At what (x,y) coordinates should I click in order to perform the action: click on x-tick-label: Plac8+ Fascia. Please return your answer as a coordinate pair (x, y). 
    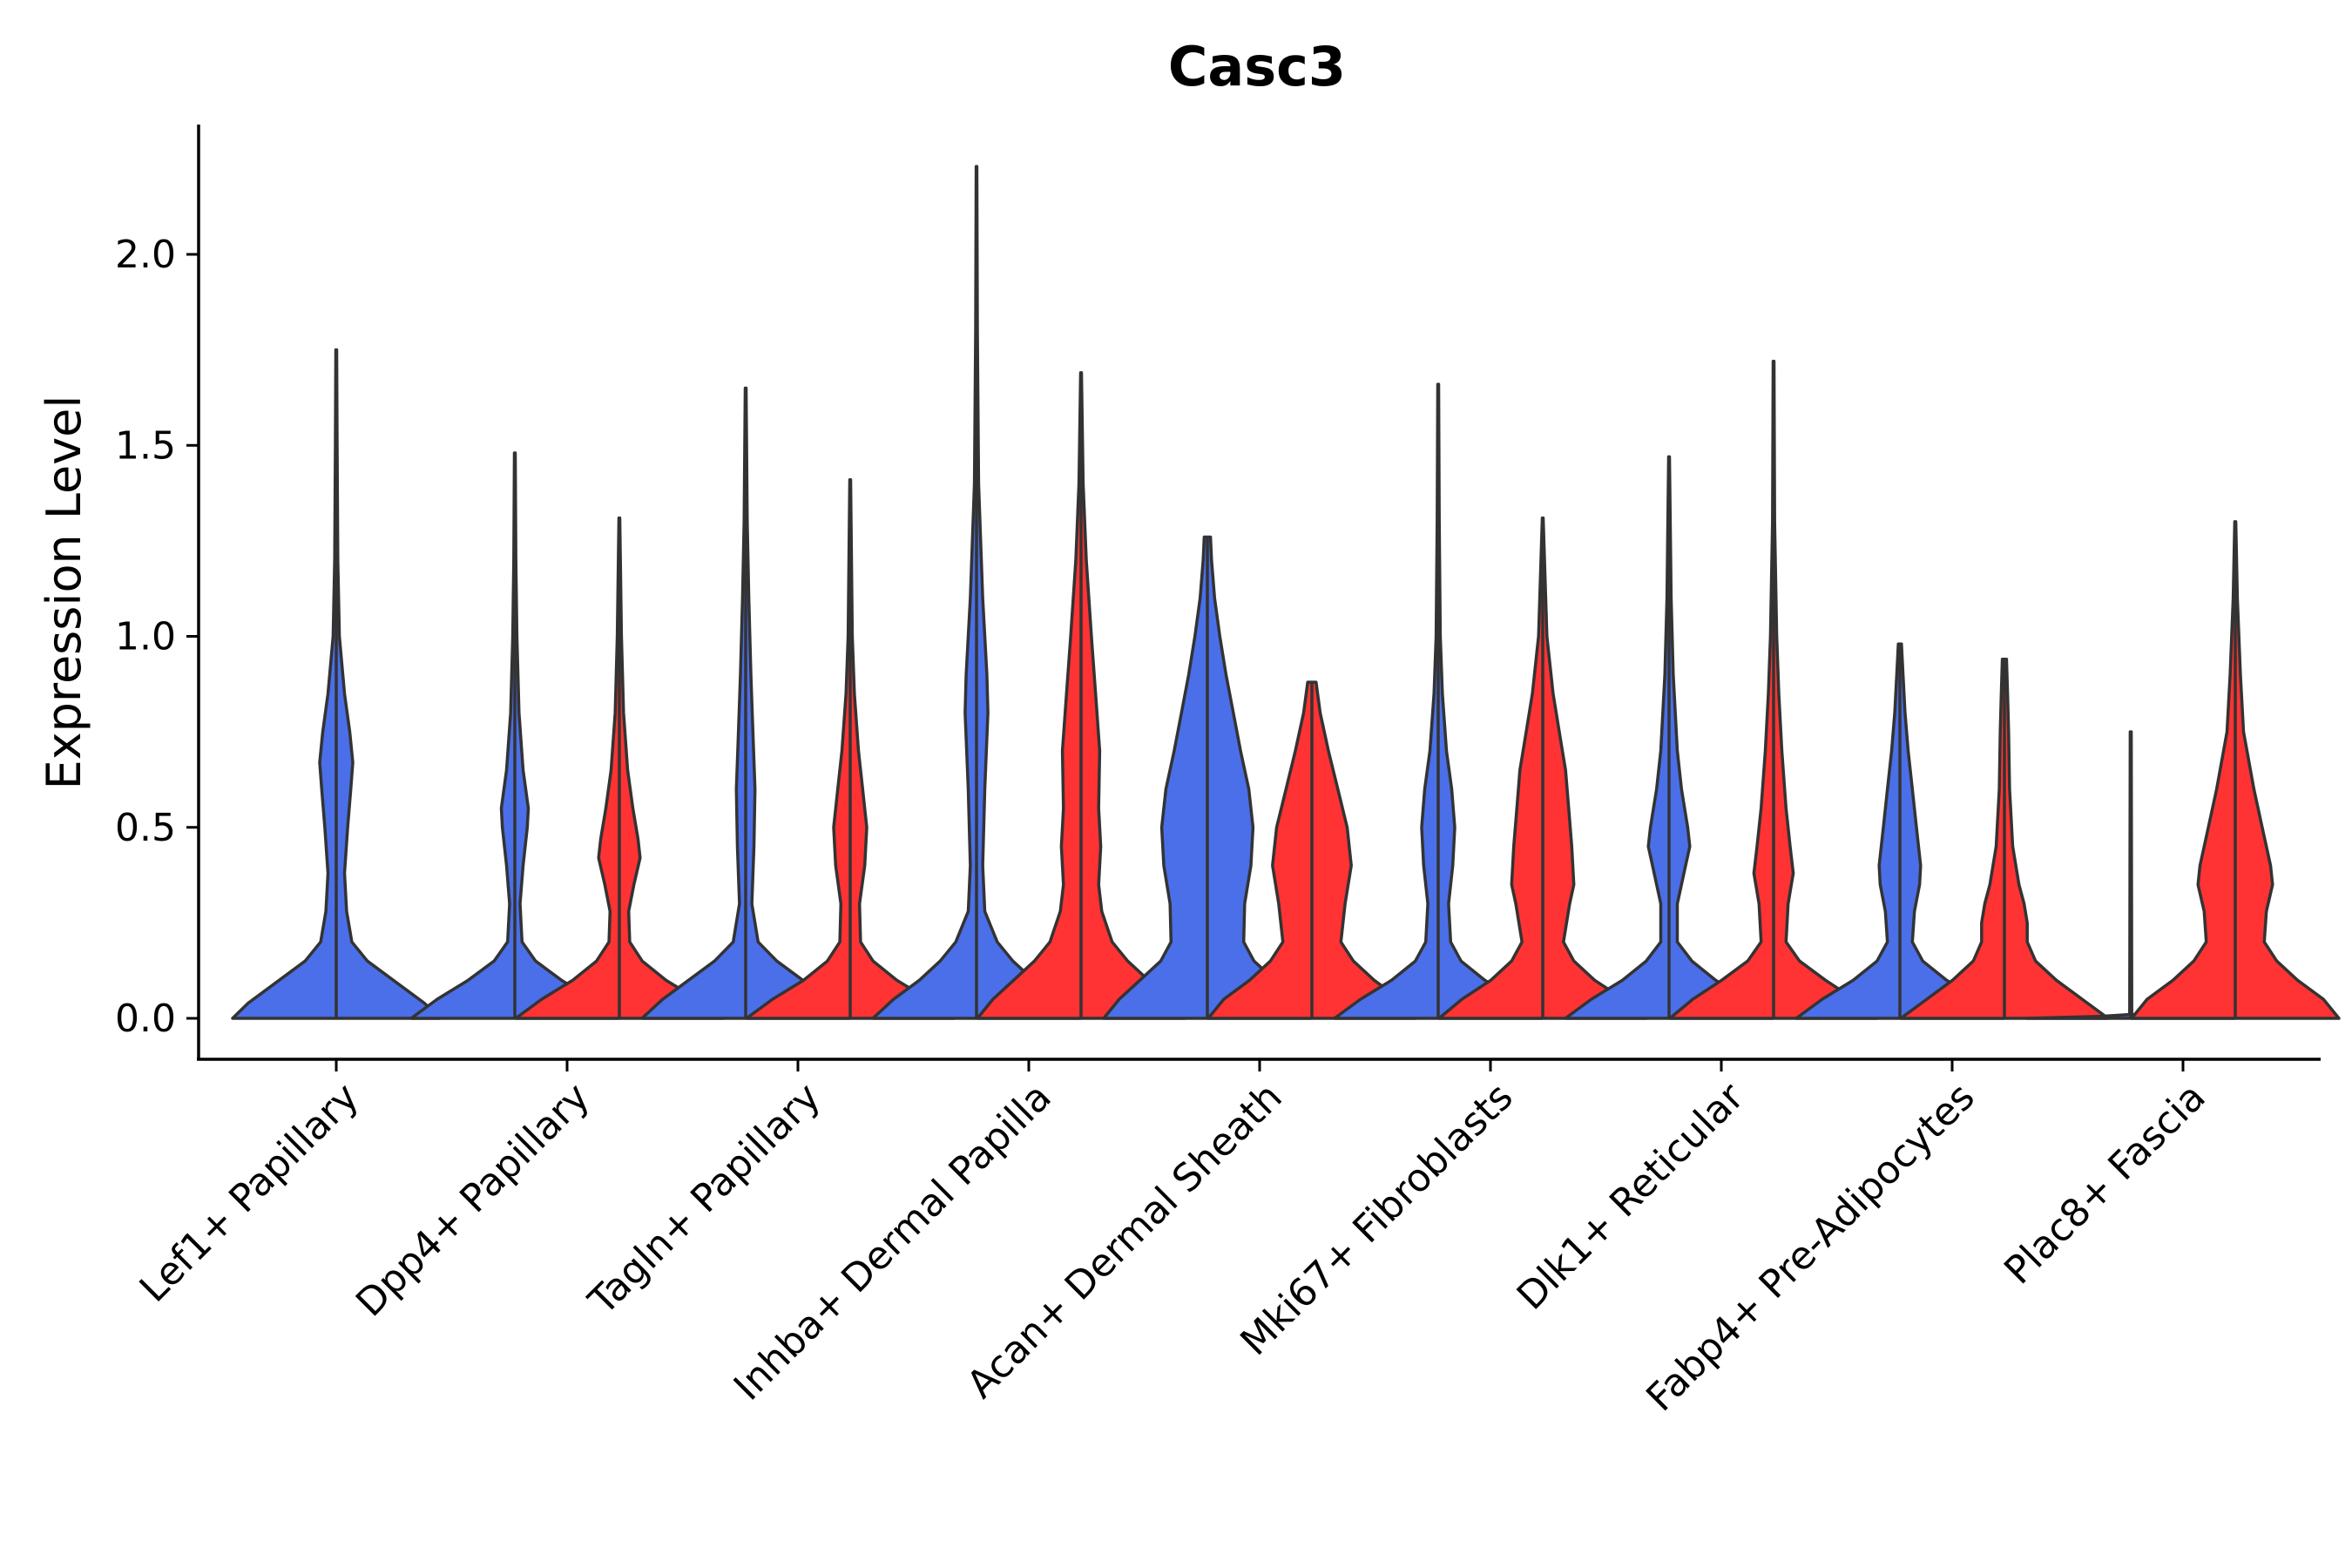
    Looking at the image, I should click on (2105, 1184).